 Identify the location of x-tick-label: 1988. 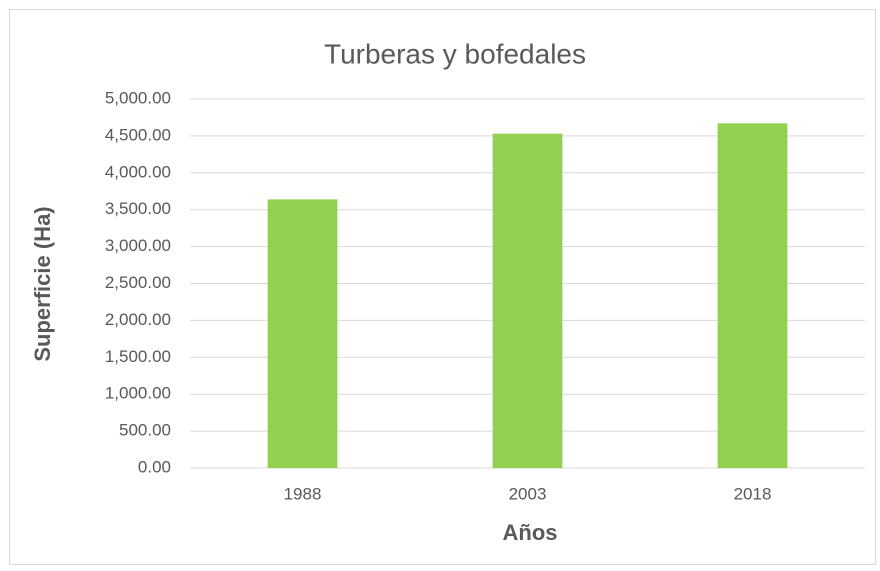
(303, 493).